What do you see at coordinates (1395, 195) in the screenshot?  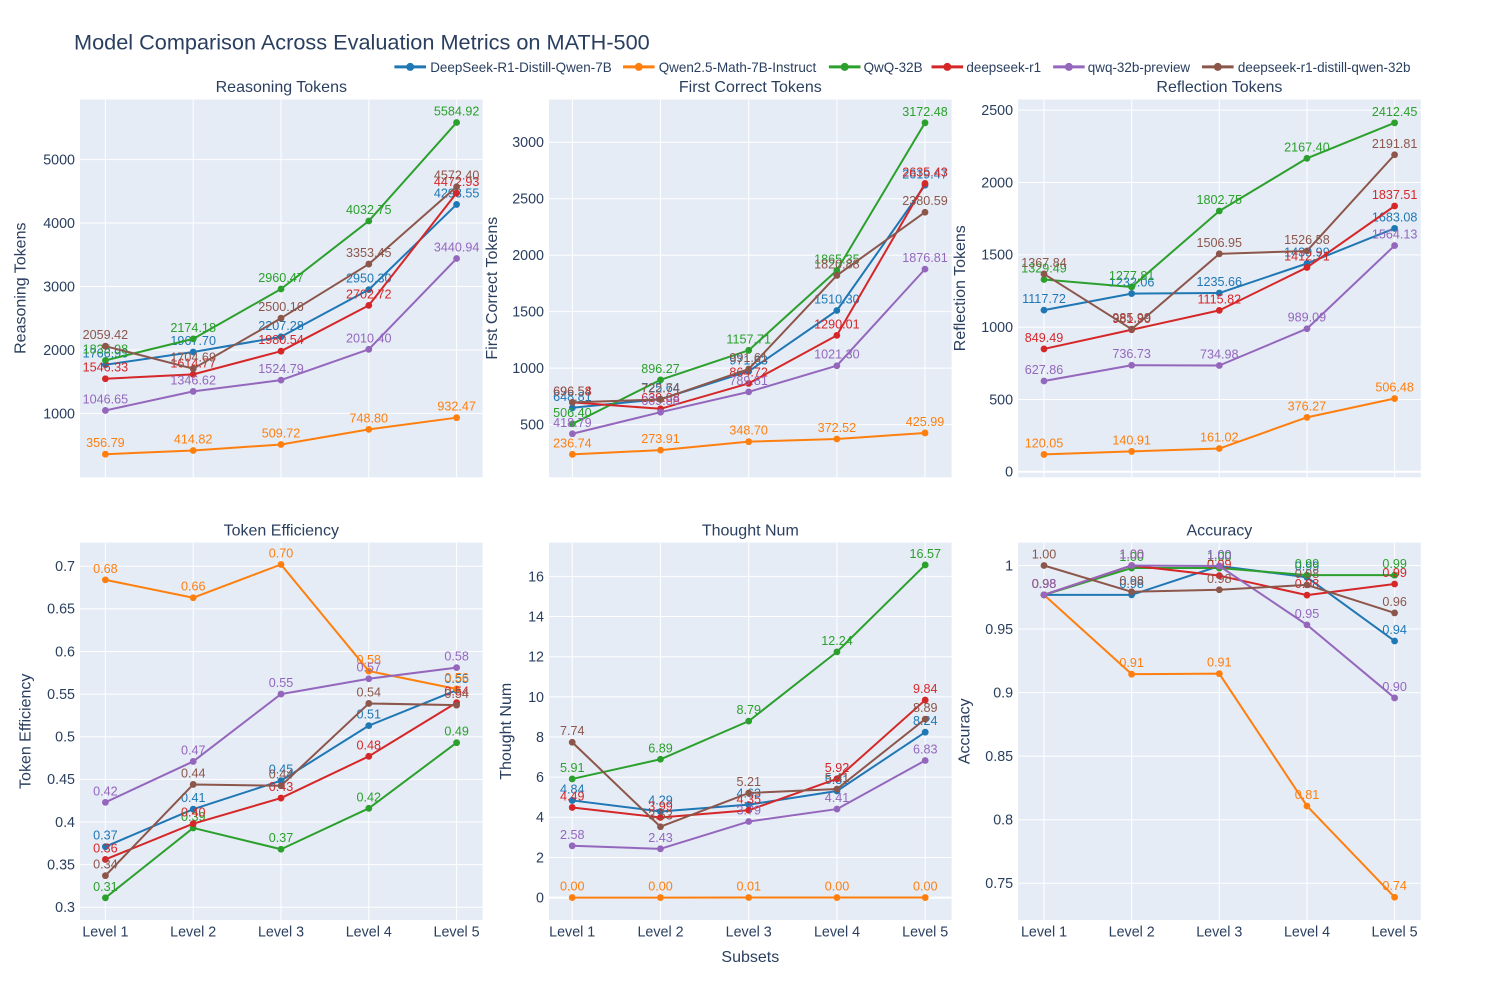 I see `svg-text: 1837.51` at bounding box center [1395, 195].